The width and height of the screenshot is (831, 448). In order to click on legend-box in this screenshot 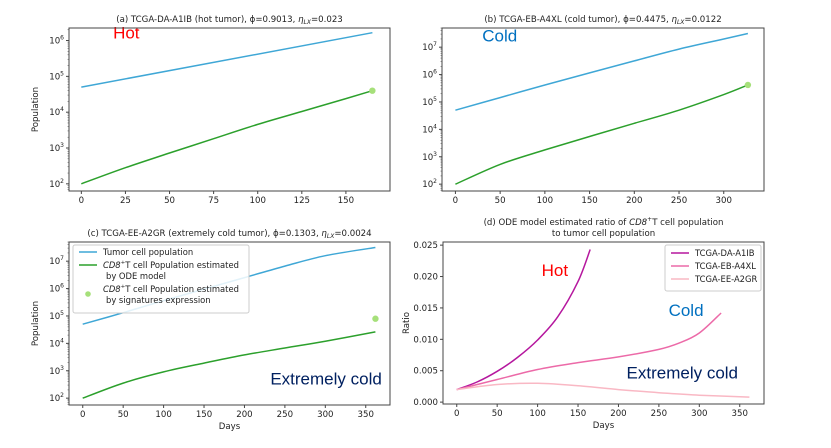, I will do `click(161, 279)`.